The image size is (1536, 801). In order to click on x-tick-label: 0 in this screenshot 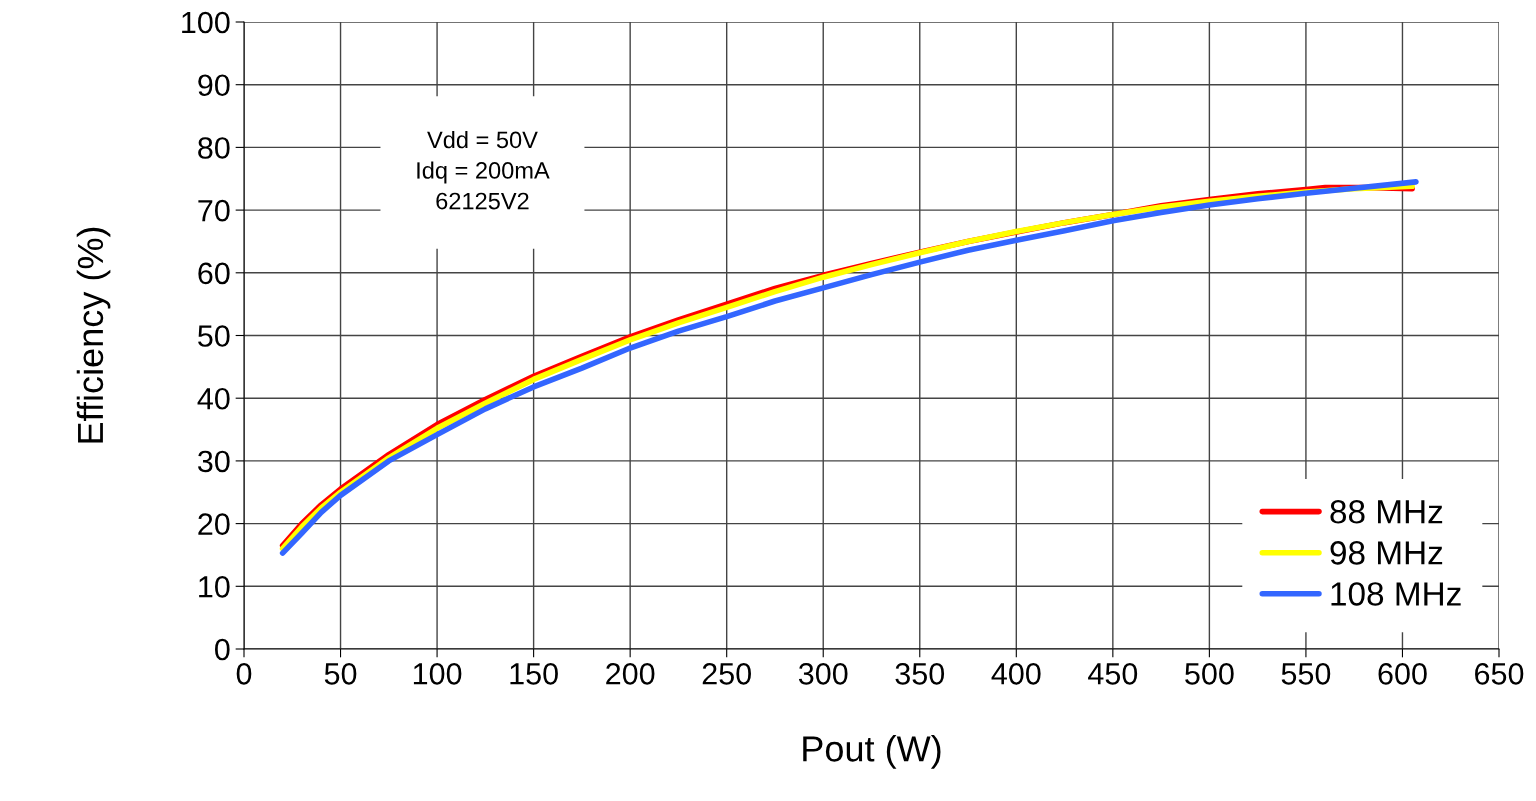, I will do `click(244, 674)`.